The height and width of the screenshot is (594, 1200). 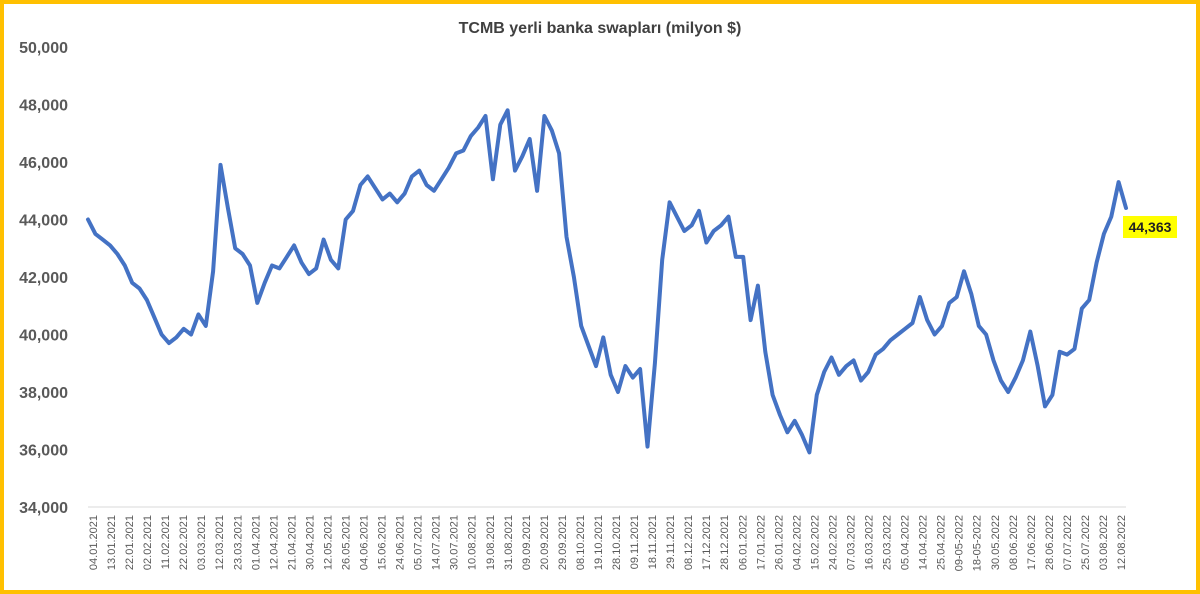 What do you see at coordinates (256, 542) in the screenshot?
I see `x-tick-label: 01.04.2021` at bounding box center [256, 542].